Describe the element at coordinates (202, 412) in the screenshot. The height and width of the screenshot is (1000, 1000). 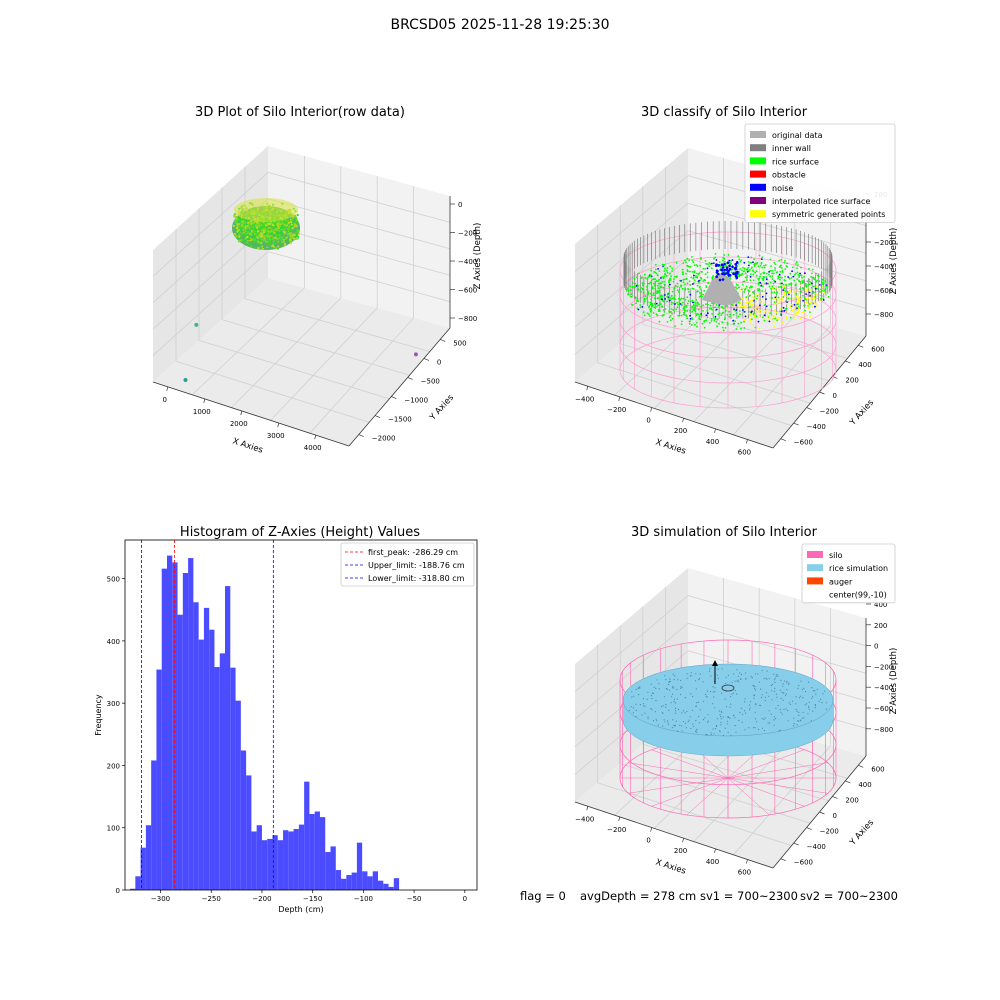
I see `x-tick-label: 1000` at that location.